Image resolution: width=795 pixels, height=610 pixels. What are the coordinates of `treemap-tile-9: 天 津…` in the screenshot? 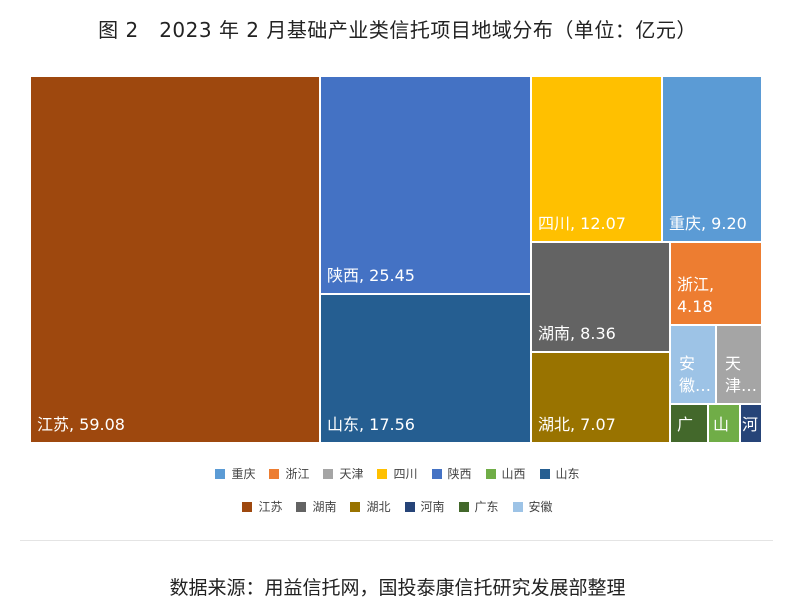 It's located at (739, 364).